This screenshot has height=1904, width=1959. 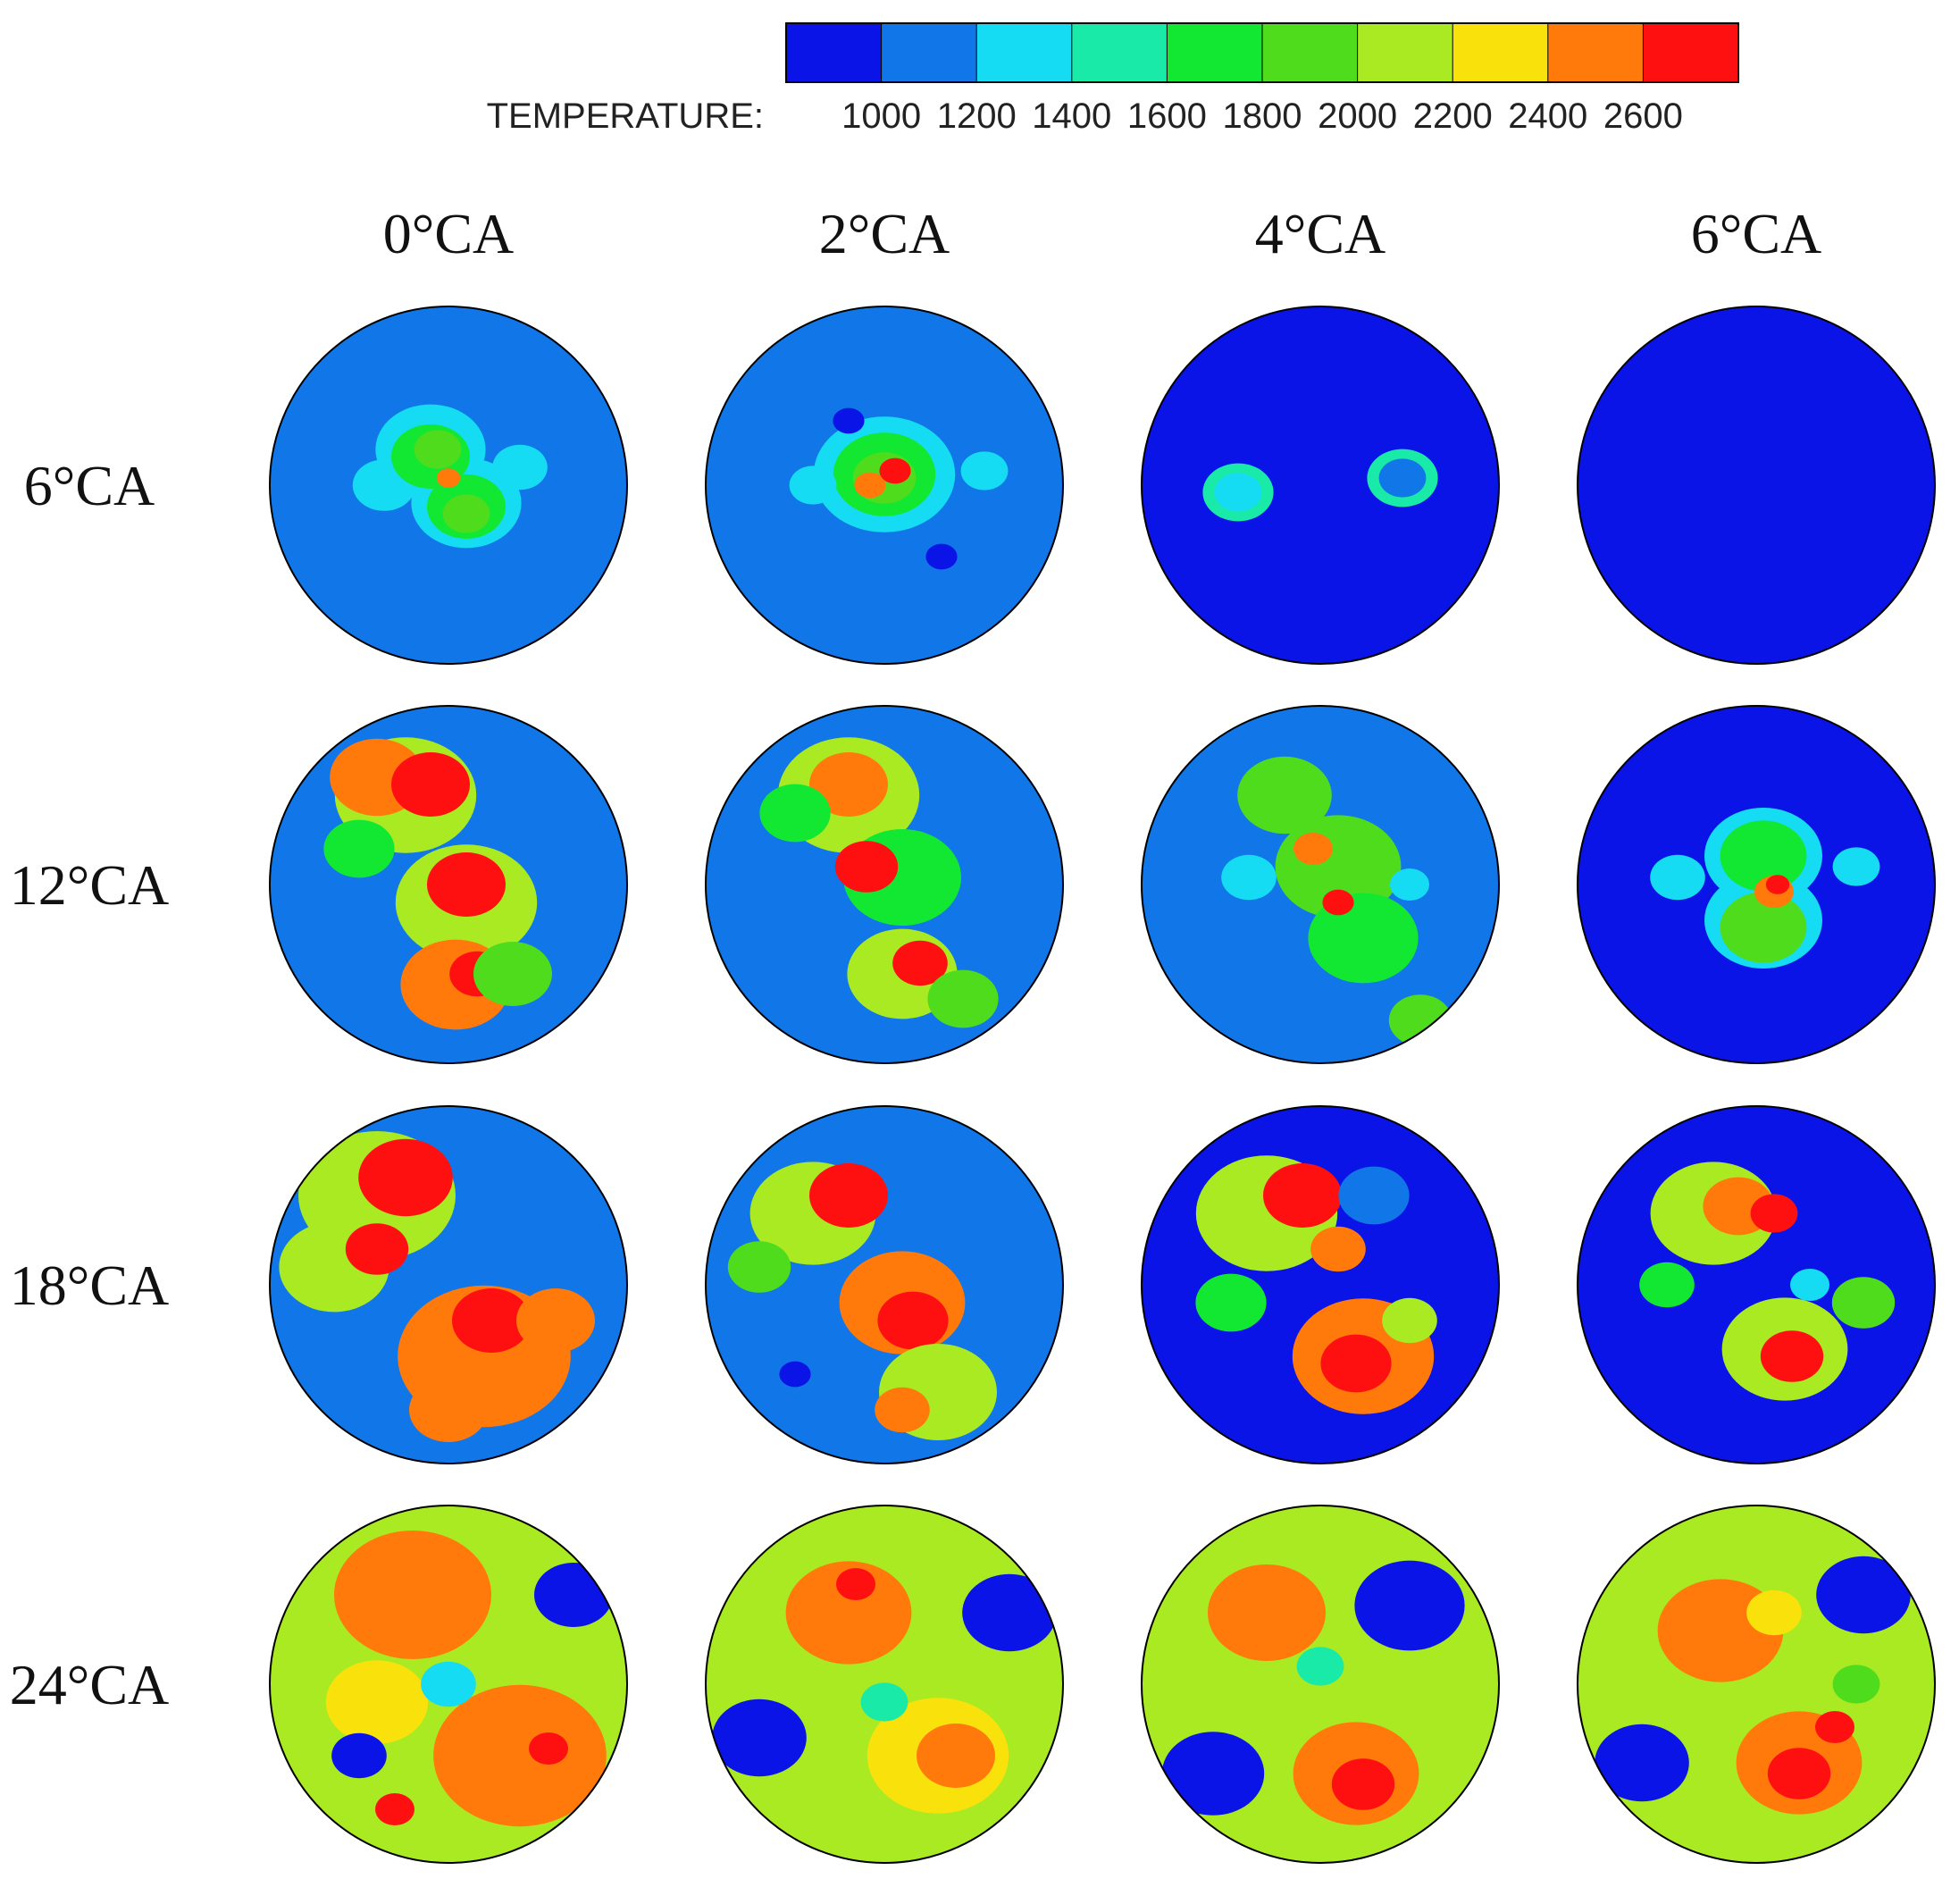 I want to click on colorbar-title: TEMPERATURE:, so click(x=625, y=116).